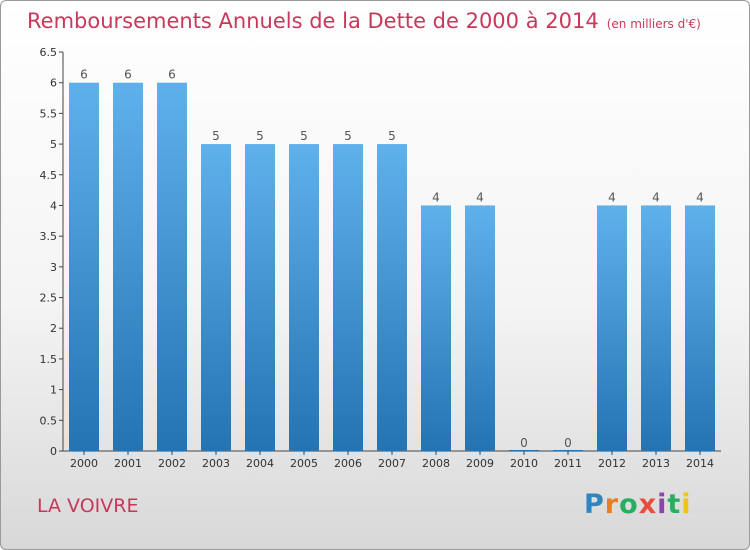 This screenshot has height=550, width=750. Describe the element at coordinates (612, 197) in the screenshot. I see `data-label-2012: 4` at that location.